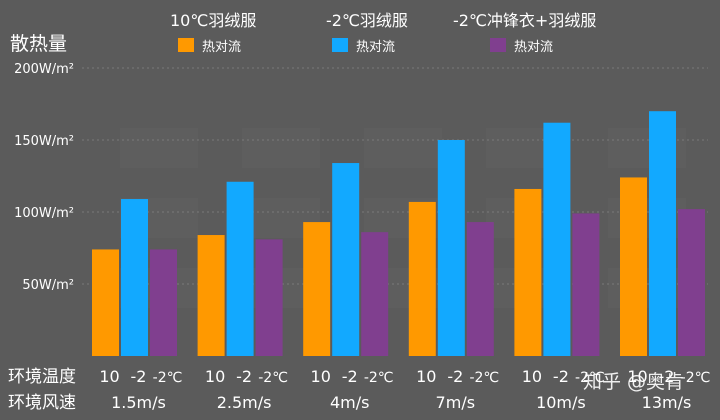  Describe the element at coordinates (42, 377) in the screenshot. I see `temperature-row-label: 环境温度` at that location.